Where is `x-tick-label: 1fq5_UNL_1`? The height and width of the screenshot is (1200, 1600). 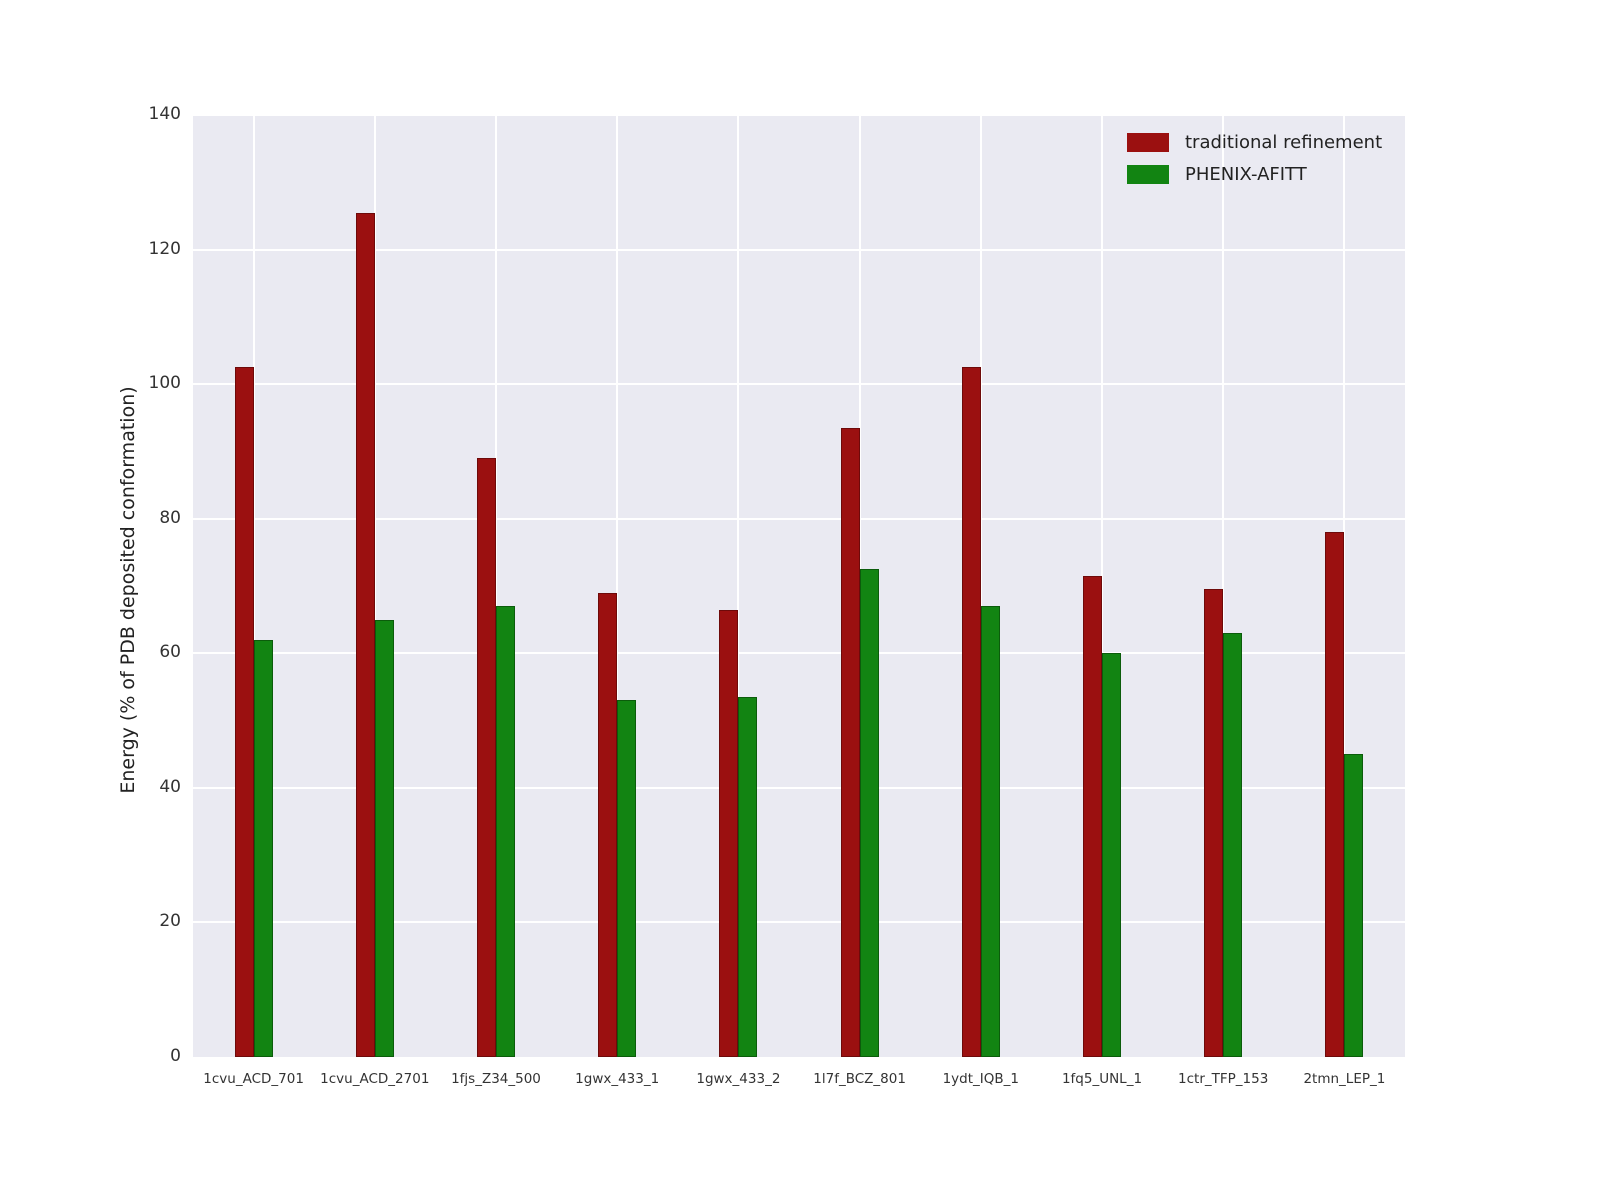
x-tick-label: 1fq5_UNL_1 is located at coordinates (1102, 1079).